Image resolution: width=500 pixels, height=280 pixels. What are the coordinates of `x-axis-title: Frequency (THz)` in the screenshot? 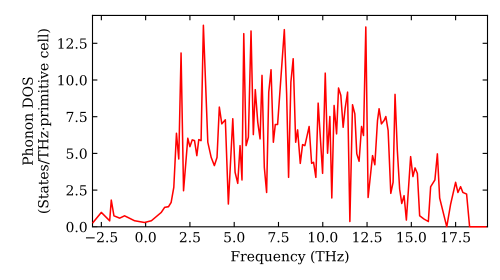 It's located at (289, 257).